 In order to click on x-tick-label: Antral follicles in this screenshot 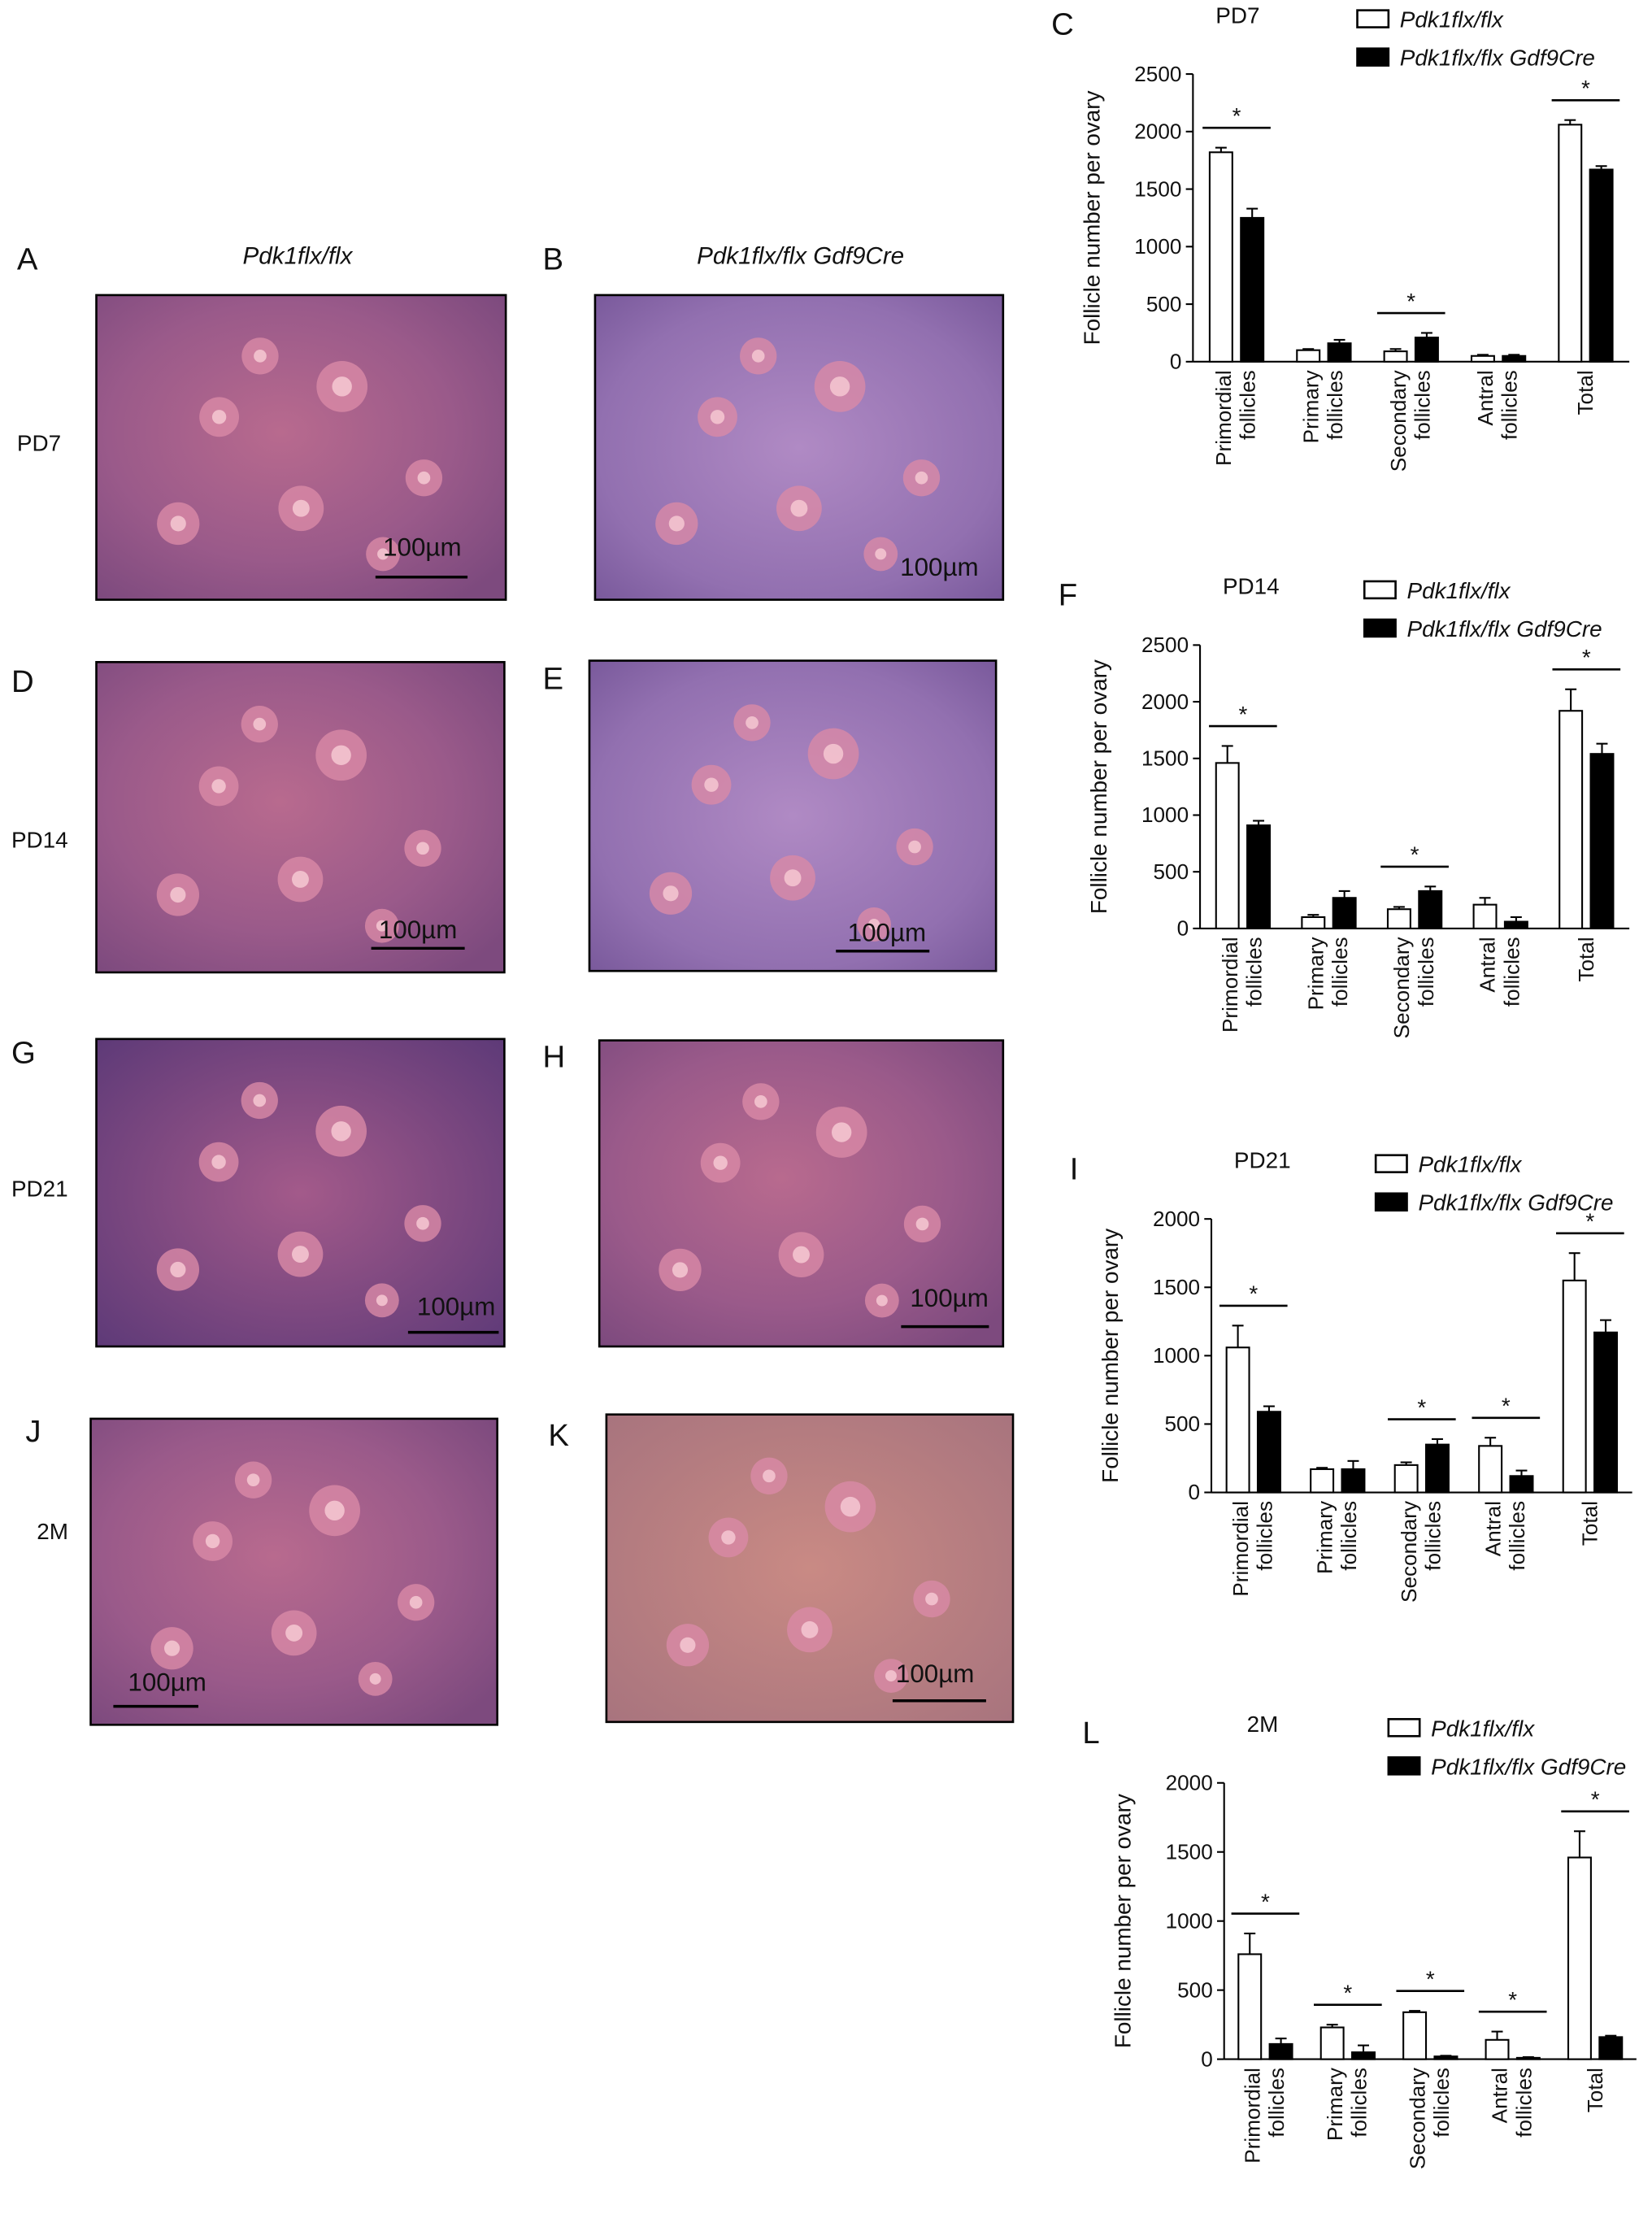, I will do `click(1500, 972)`.